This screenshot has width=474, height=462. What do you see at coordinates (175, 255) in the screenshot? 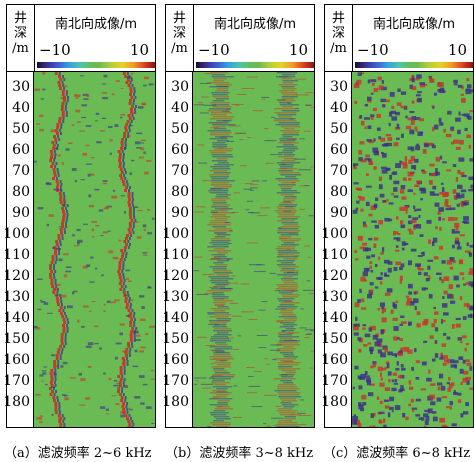
I see `depth-label-110: 110` at bounding box center [175, 255].